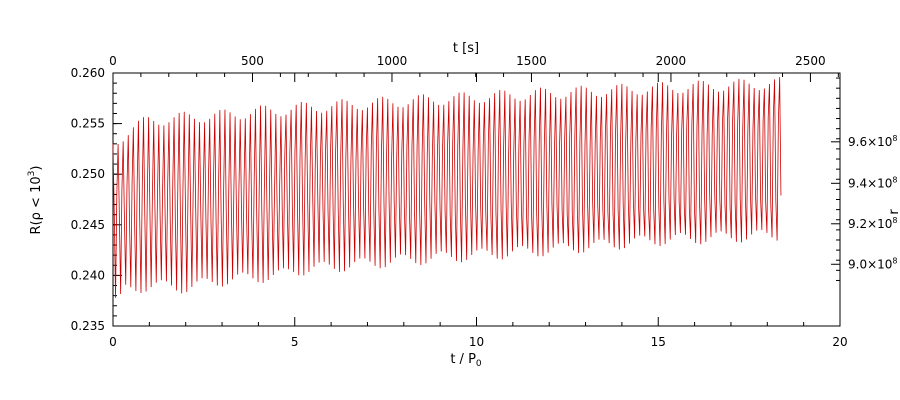 Image resolution: width=900 pixels, height=400 pixels. What do you see at coordinates (113, 342) in the screenshot?
I see `bottom-tick-label: 0` at bounding box center [113, 342].